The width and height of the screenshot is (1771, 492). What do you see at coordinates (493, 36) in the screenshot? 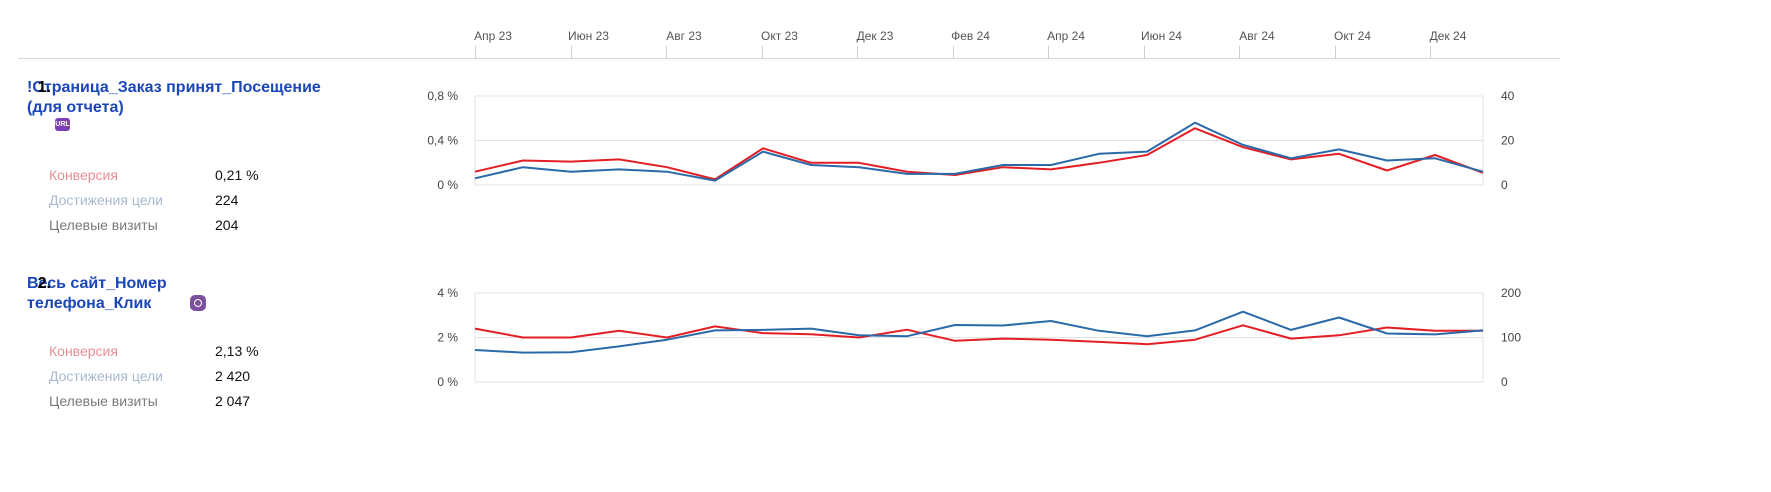
I see `month-label: Апр 23` at bounding box center [493, 36].